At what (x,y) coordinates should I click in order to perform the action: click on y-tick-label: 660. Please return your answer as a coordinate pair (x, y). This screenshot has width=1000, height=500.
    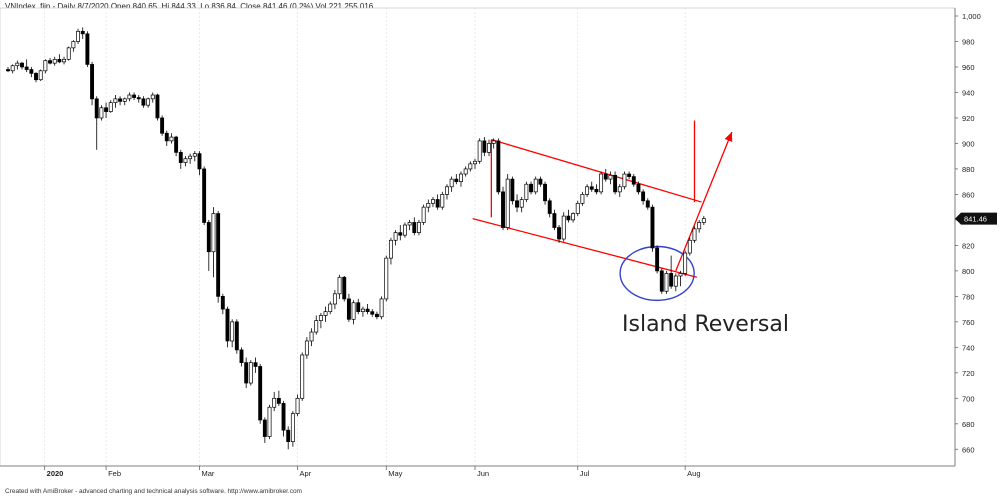
    Looking at the image, I should click on (968, 449).